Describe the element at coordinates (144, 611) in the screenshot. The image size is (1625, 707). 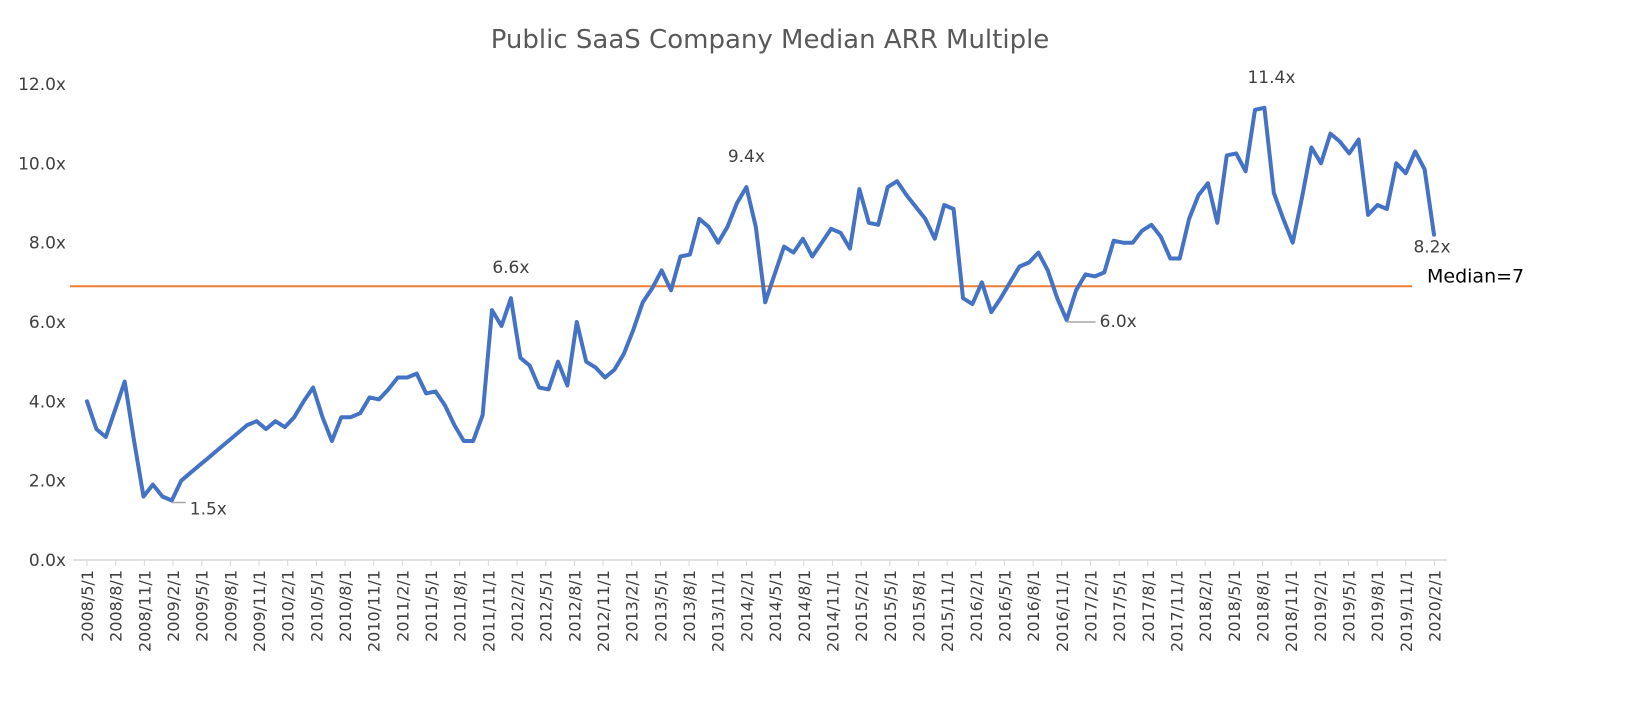
I see `x-tick-label: 2008/11/1` at that location.